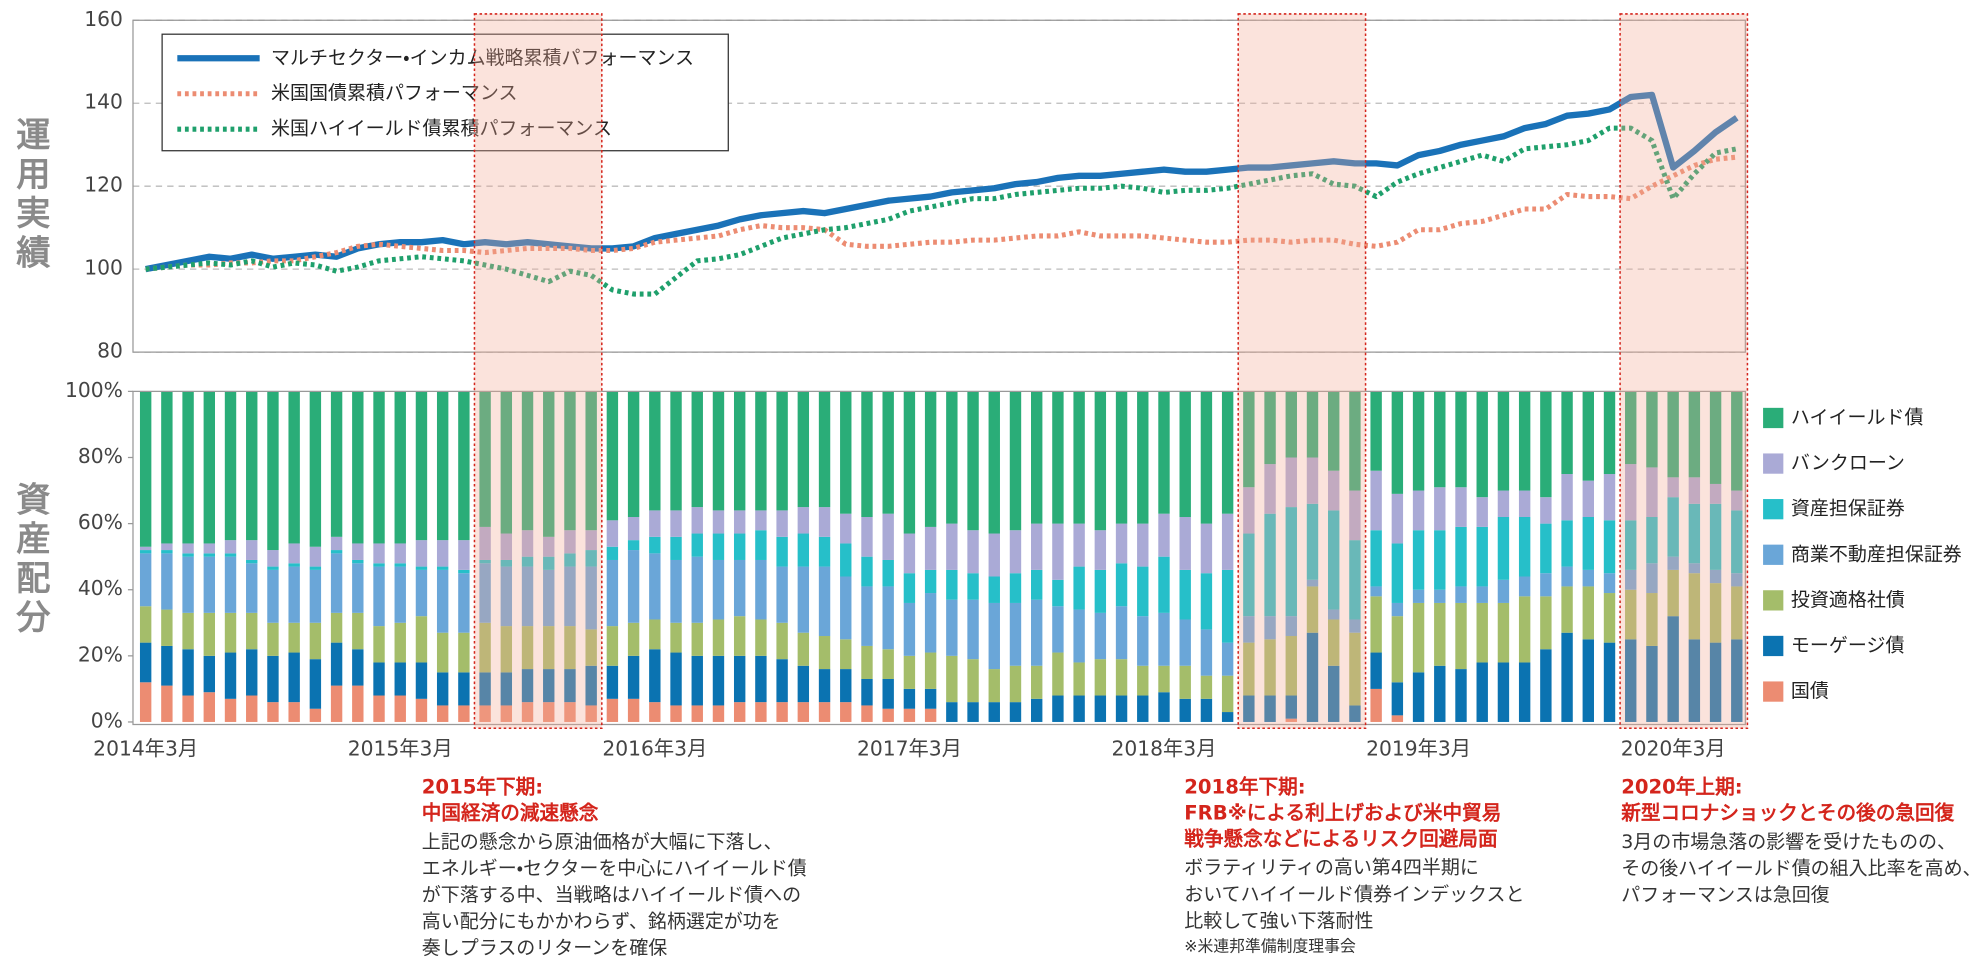 Image resolution: width=1986 pixels, height=963 pixels. I want to click on annotation-text: その後ハイイールド債の組入比率を高め、, so click(1801, 868).